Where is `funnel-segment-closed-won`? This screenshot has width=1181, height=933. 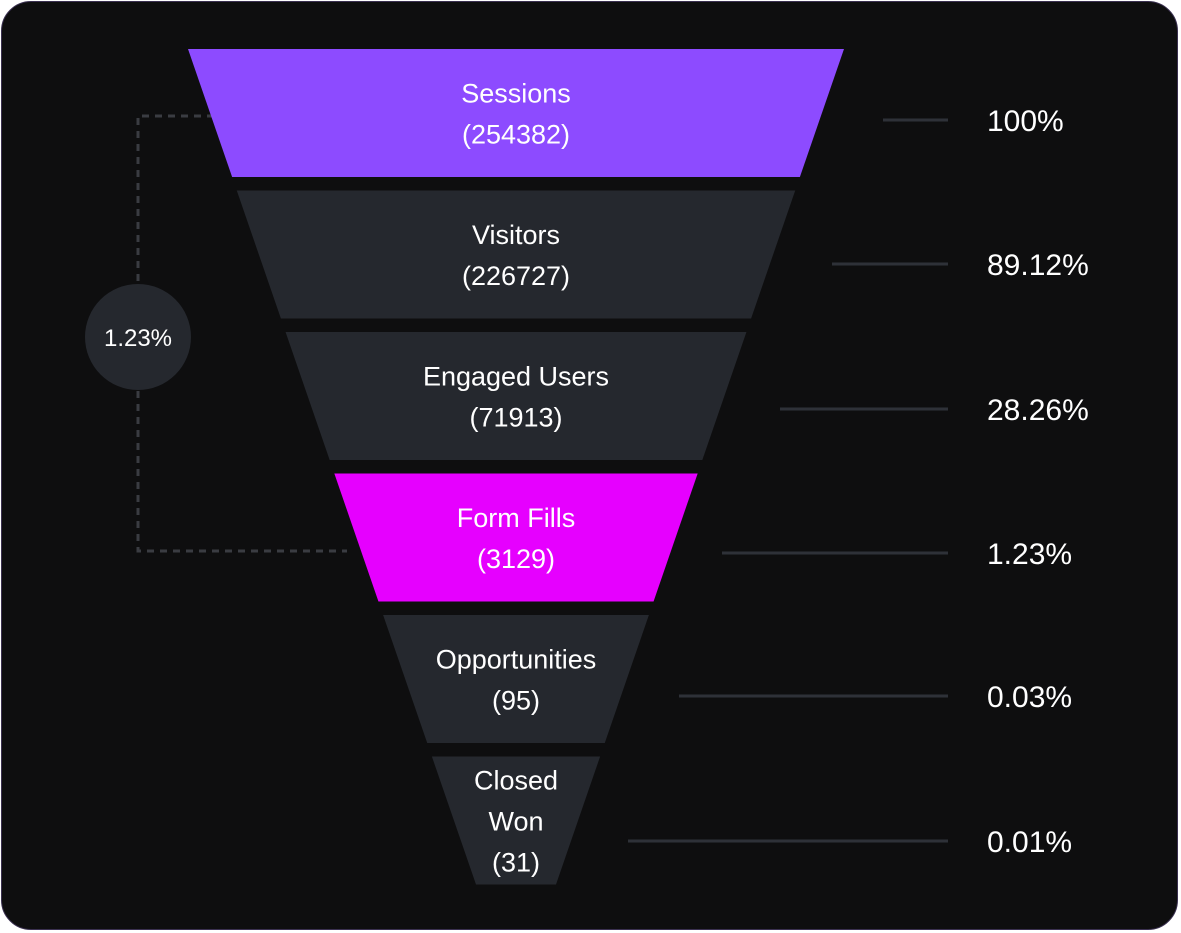
funnel-segment-closed-won is located at coordinates (516, 820).